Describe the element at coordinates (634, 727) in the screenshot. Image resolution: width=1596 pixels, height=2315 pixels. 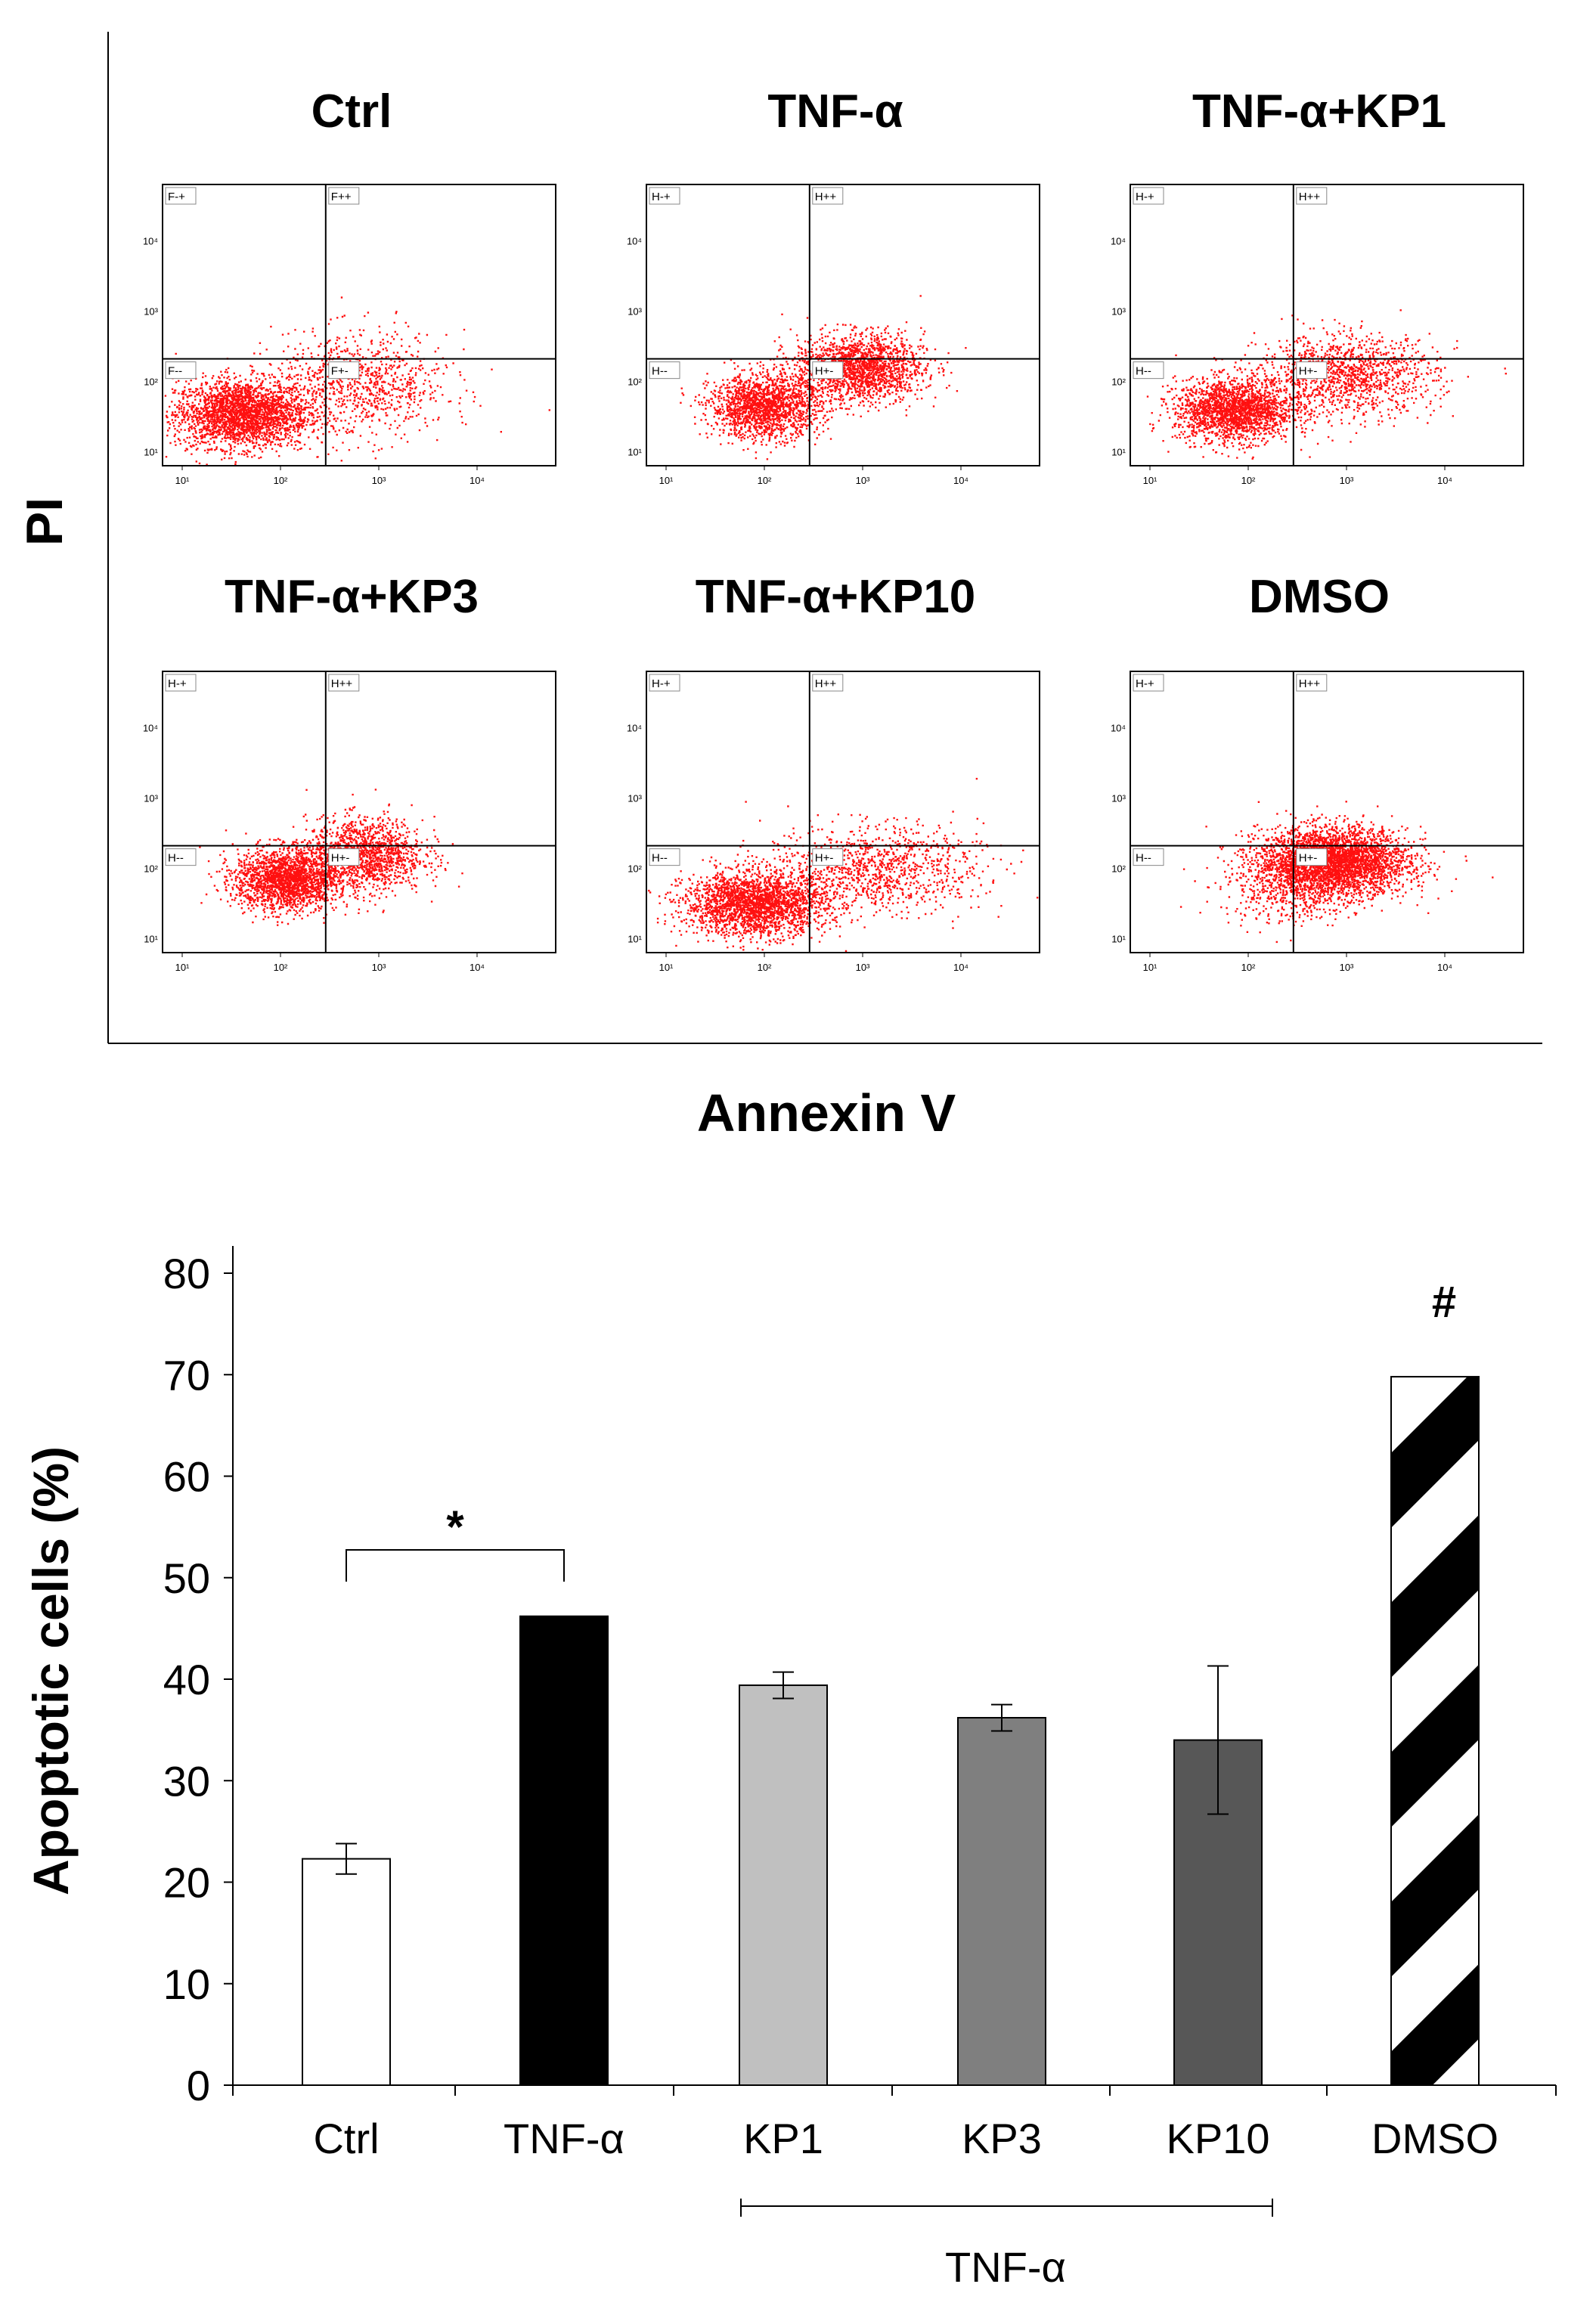
I see `y-tick-label: 10⁴` at that location.